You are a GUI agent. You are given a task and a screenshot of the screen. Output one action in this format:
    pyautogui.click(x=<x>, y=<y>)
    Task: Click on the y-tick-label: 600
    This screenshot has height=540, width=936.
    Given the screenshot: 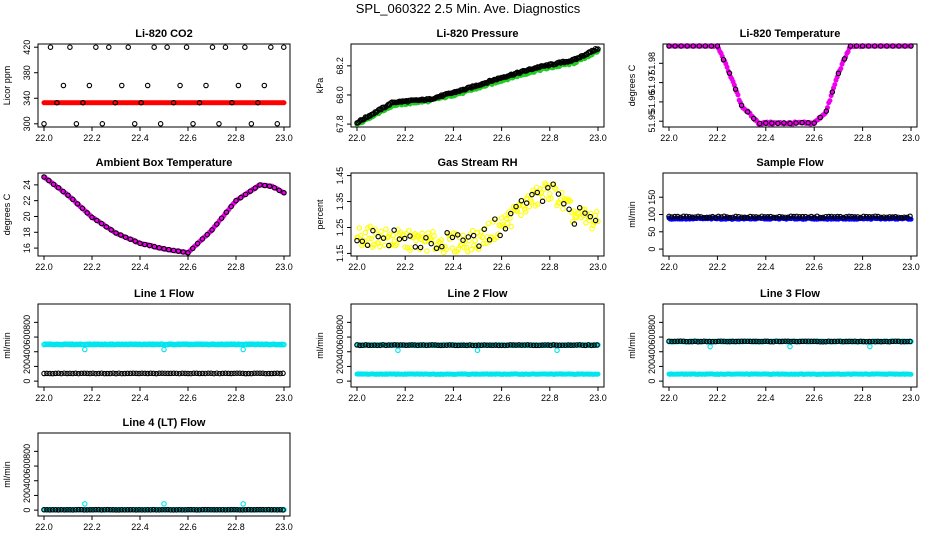 What is the action you would take?
    pyautogui.click(x=652, y=337)
    